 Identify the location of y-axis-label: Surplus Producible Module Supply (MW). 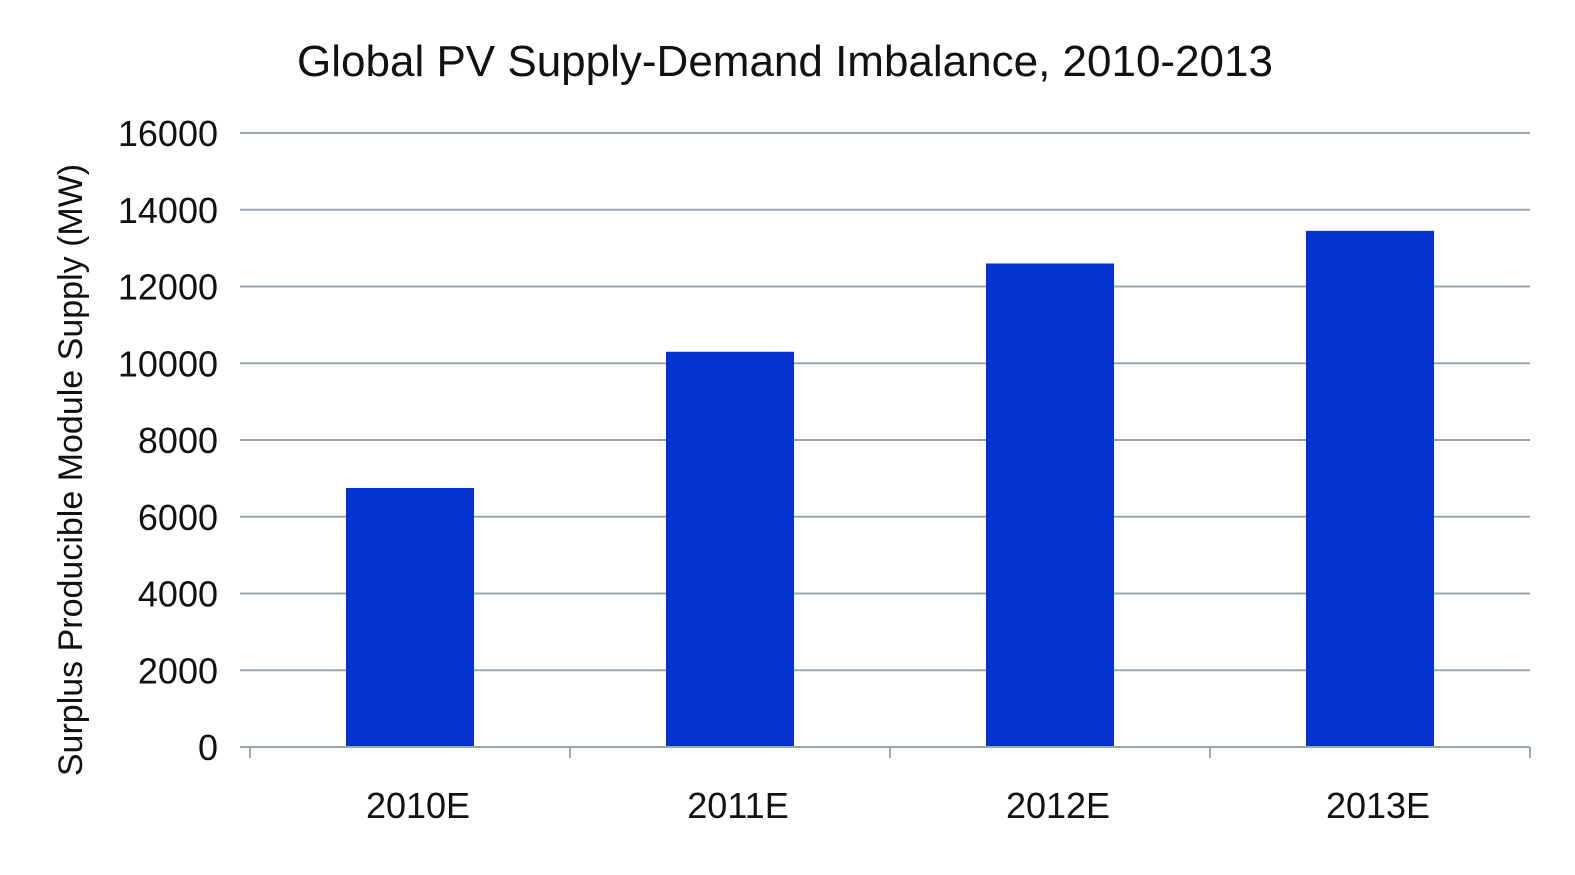
(71, 470).